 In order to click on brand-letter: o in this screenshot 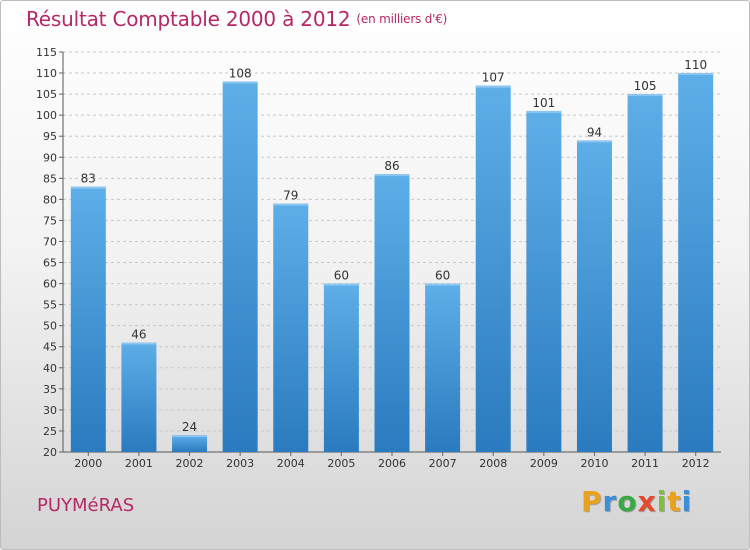, I will do `click(627, 501)`.